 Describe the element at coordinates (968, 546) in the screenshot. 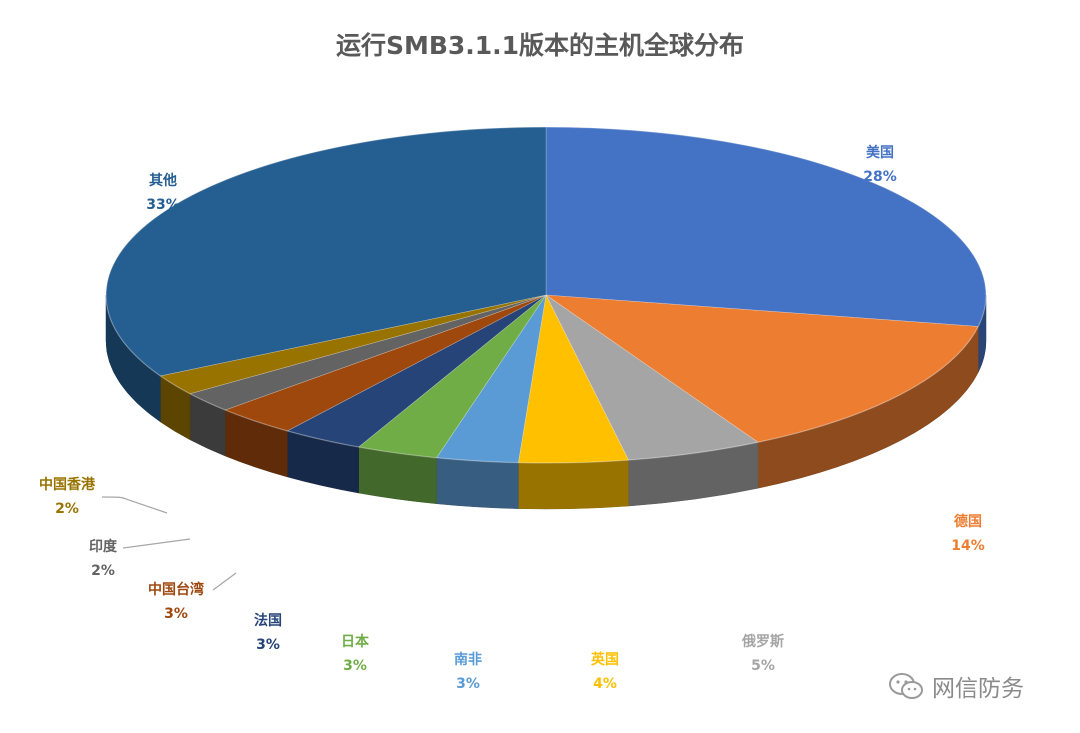

I see `slice-percent-1: 14%` at that location.